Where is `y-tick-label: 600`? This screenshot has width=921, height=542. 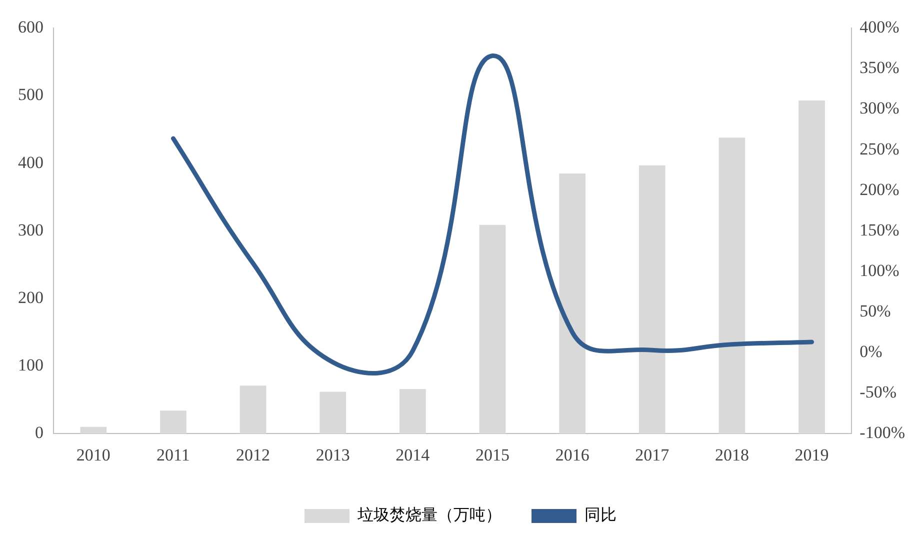 y-tick-label: 600 is located at coordinates (31, 27).